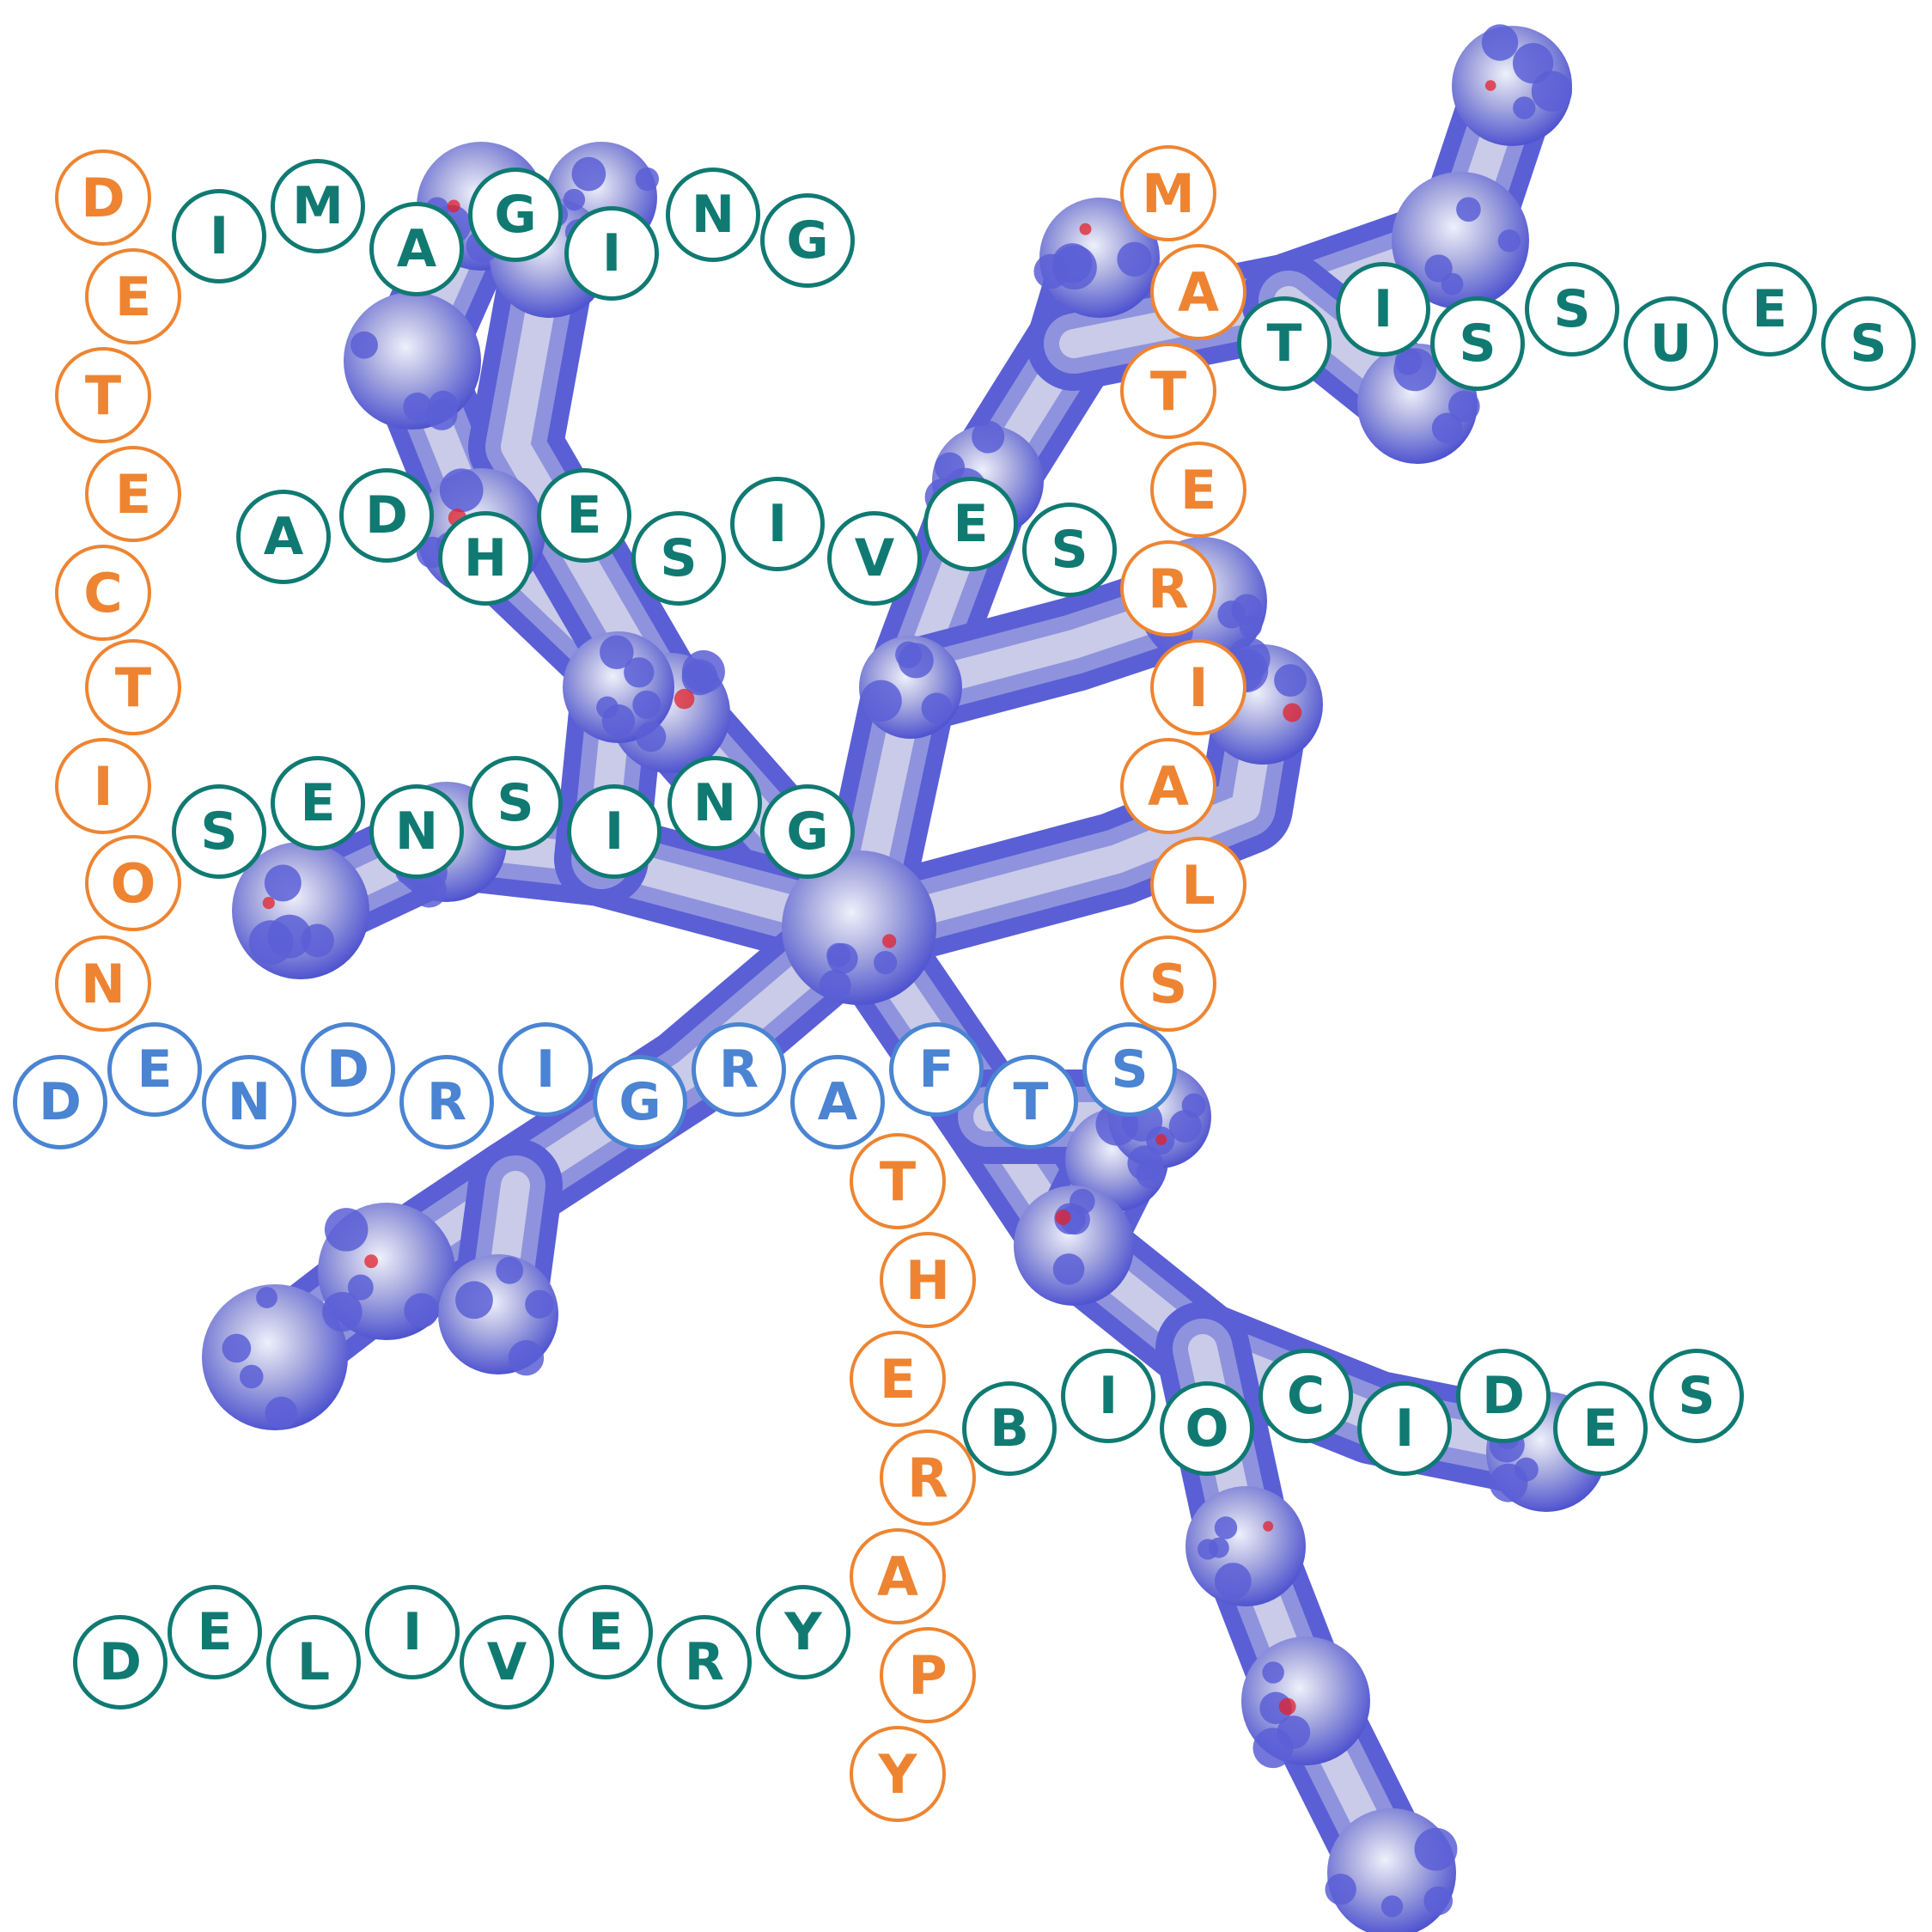 This screenshot has width=1932, height=1932. What do you see at coordinates (283, 537) in the screenshot?
I see `letter-bubble-adhesives-0: A` at bounding box center [283, 537].